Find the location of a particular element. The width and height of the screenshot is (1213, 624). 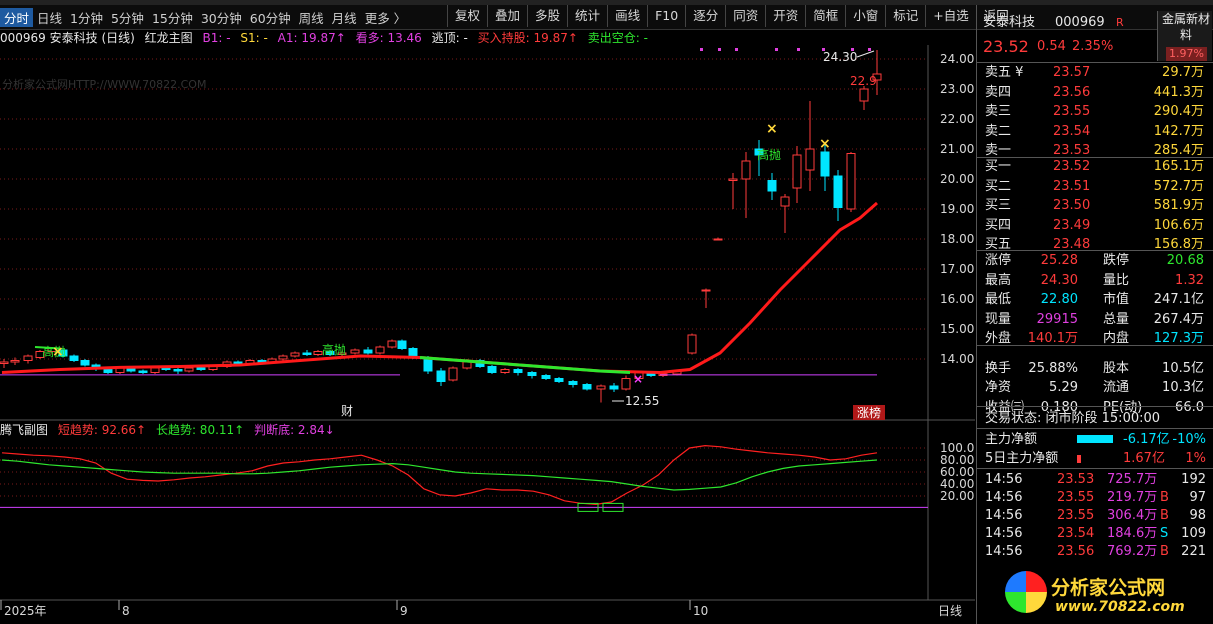

stat-label-2: 量比 is located at coordinates (1116, 280).